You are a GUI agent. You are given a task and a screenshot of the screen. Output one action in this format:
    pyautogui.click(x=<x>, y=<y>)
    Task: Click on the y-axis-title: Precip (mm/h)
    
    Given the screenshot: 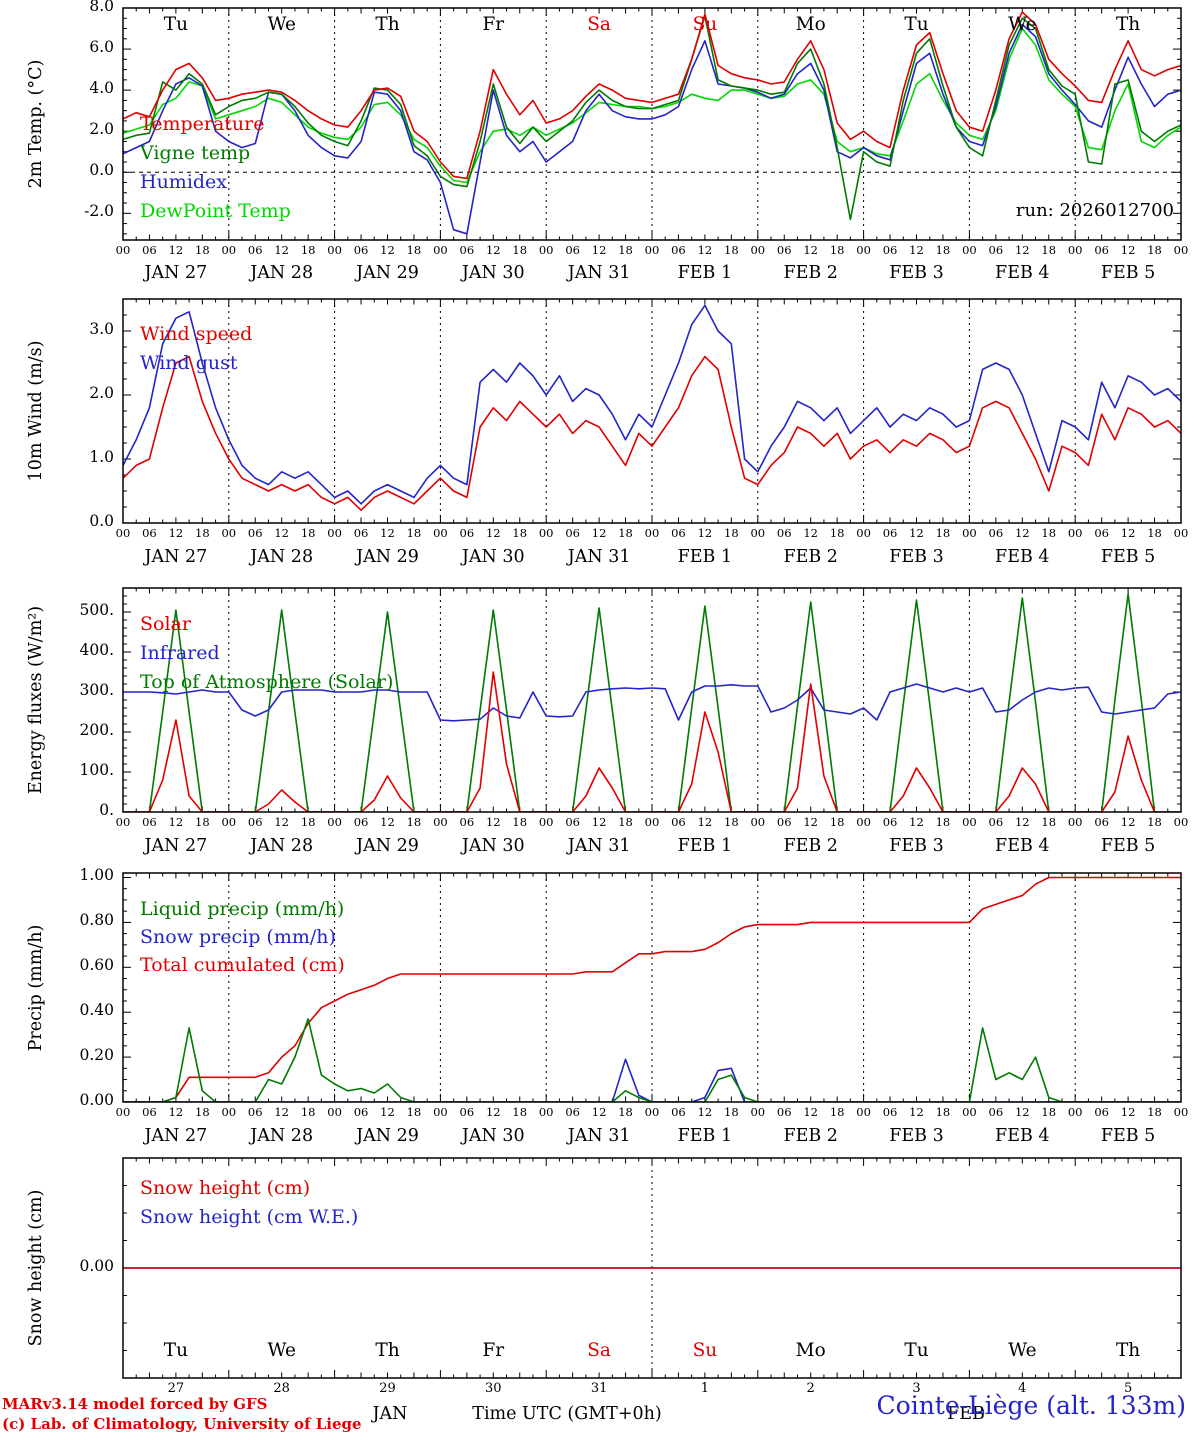 What is the action you would take?
    pyautogui.click(x=36, y=987)
    